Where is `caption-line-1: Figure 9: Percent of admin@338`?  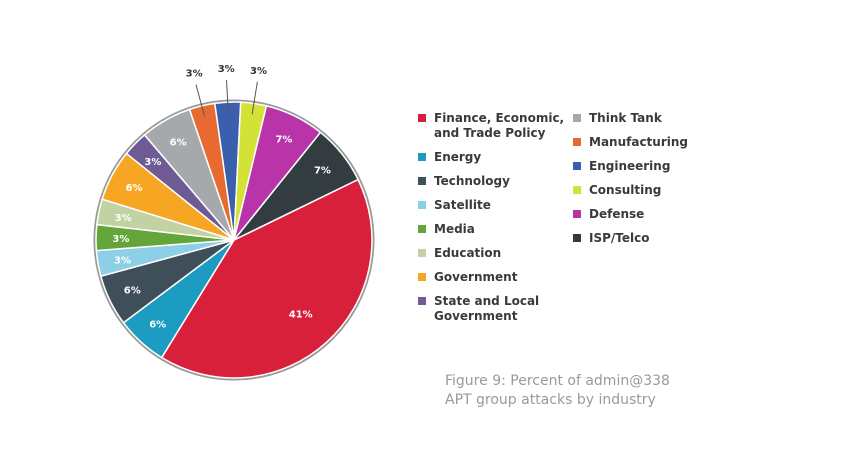 caption-line-1: Figure 9: Percent of admin@338 is located at coordinates (557, 381).